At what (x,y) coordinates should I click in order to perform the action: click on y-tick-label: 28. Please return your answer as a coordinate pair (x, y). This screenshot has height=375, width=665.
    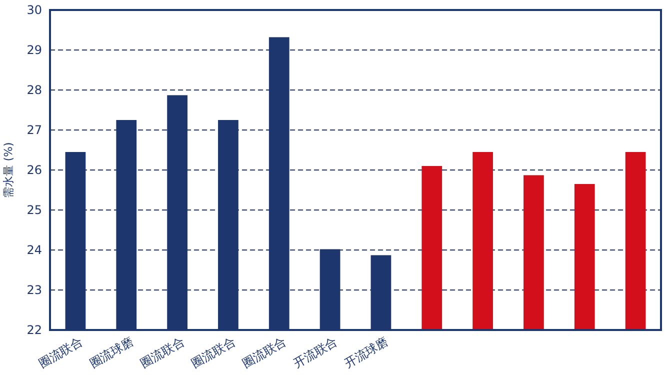
    Looking at the image, I should click on (34, 90).